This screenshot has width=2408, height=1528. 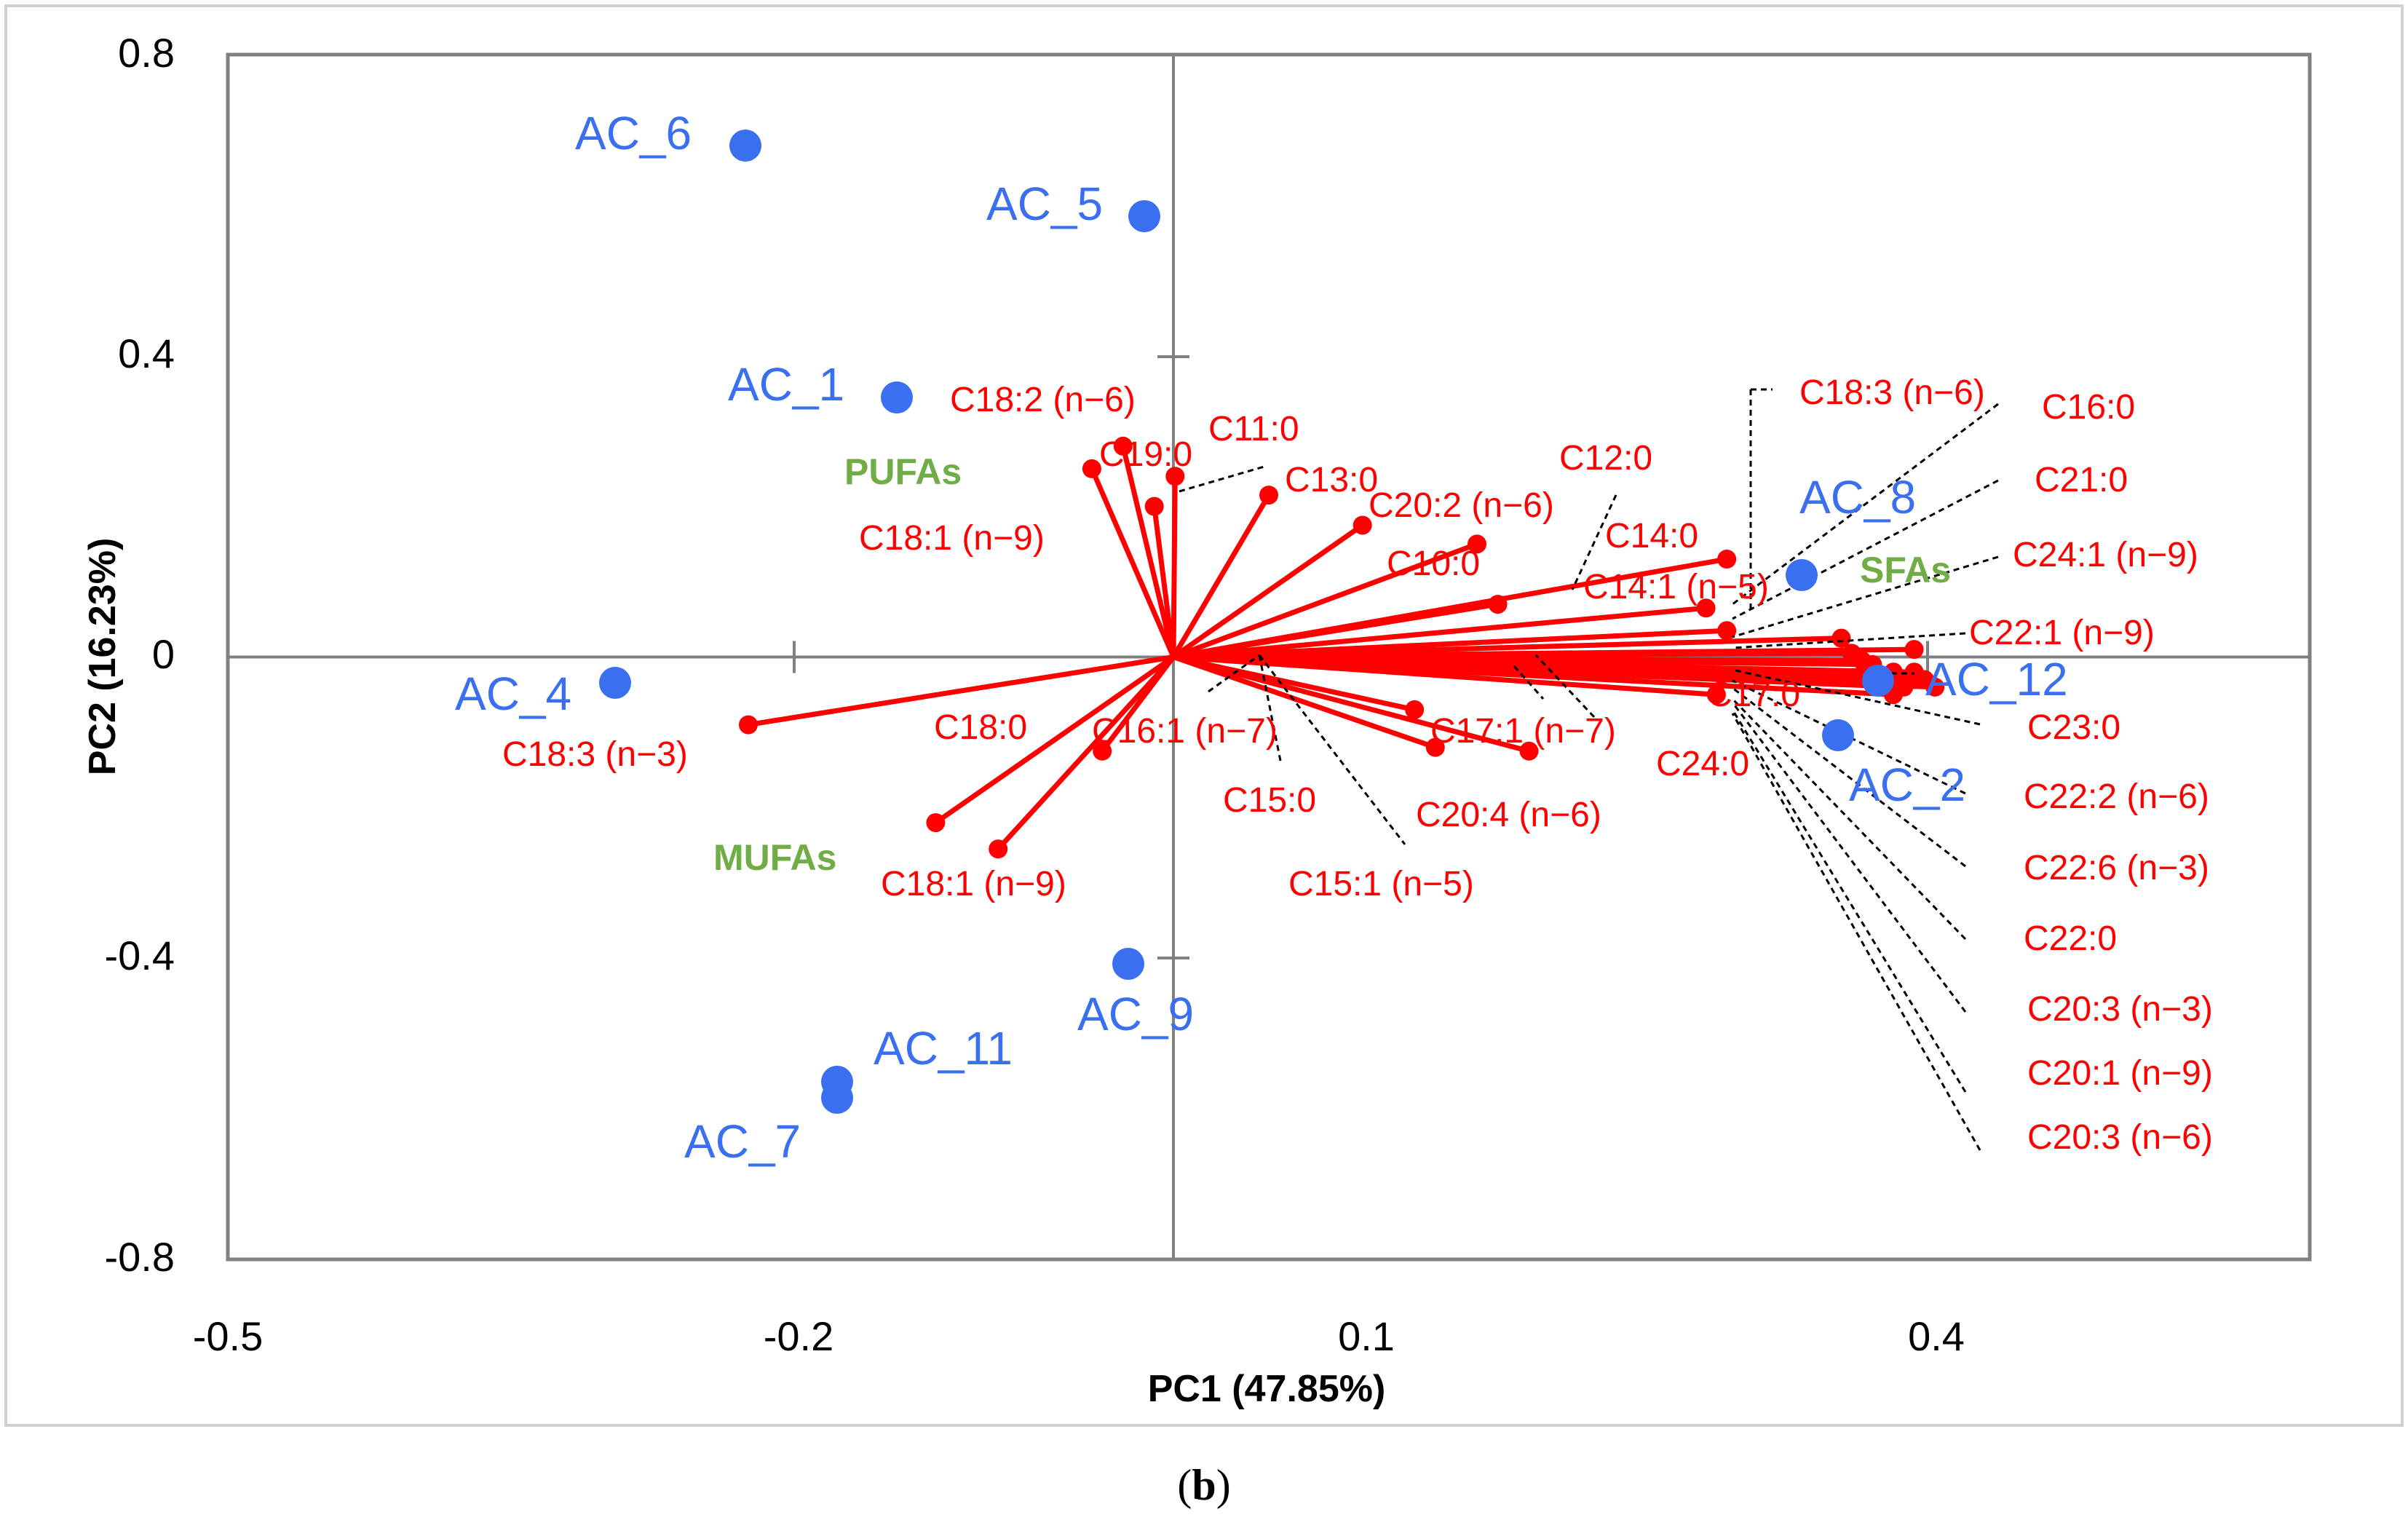 I want to click on sample-label: AC_12, so click(x=1997, y=679).